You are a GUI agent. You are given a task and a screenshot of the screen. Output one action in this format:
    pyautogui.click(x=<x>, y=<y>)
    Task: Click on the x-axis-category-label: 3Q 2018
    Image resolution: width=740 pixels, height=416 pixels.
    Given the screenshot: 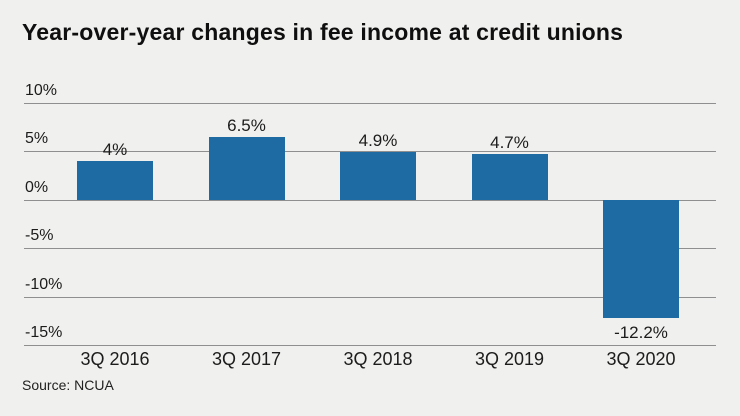 What is the action you would take?
    pyautogui.click(x=378, y=359)
    